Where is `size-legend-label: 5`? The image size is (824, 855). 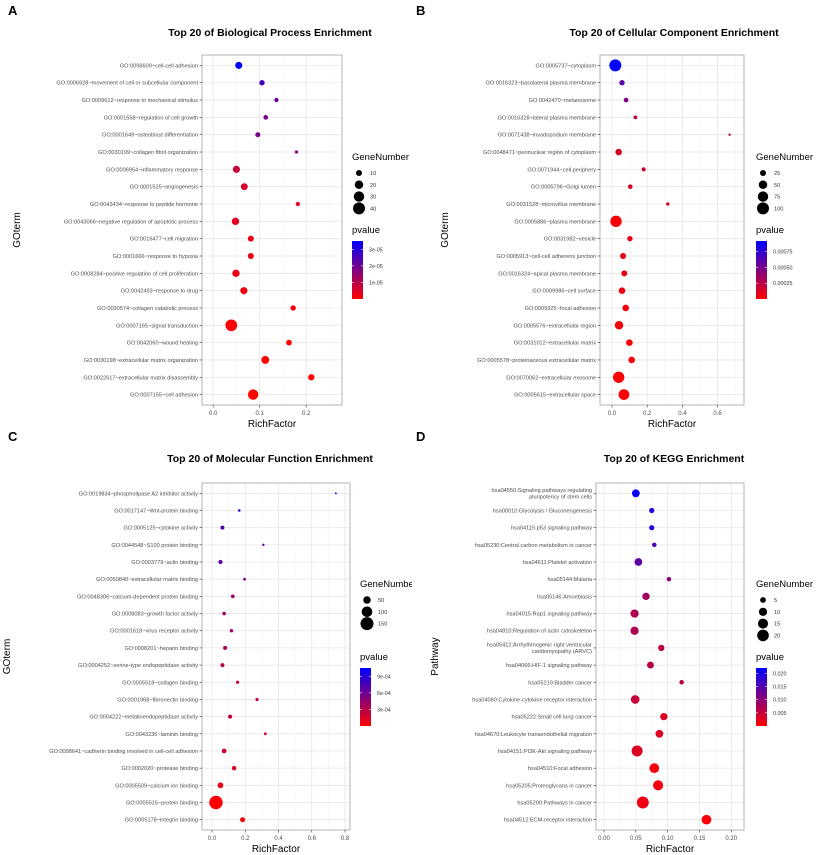 size-legend-label: 5 is located at coordinates (775, 601).